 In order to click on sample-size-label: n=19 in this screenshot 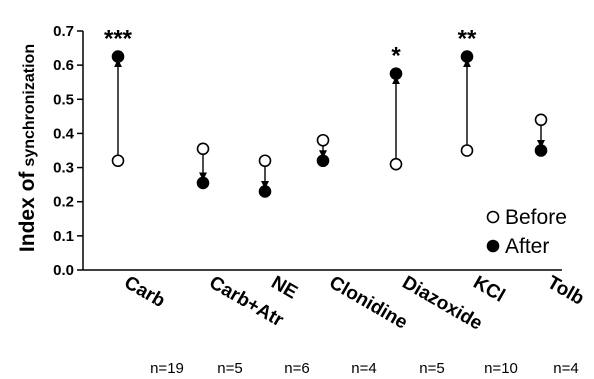, I will do `click(167, 368)`.